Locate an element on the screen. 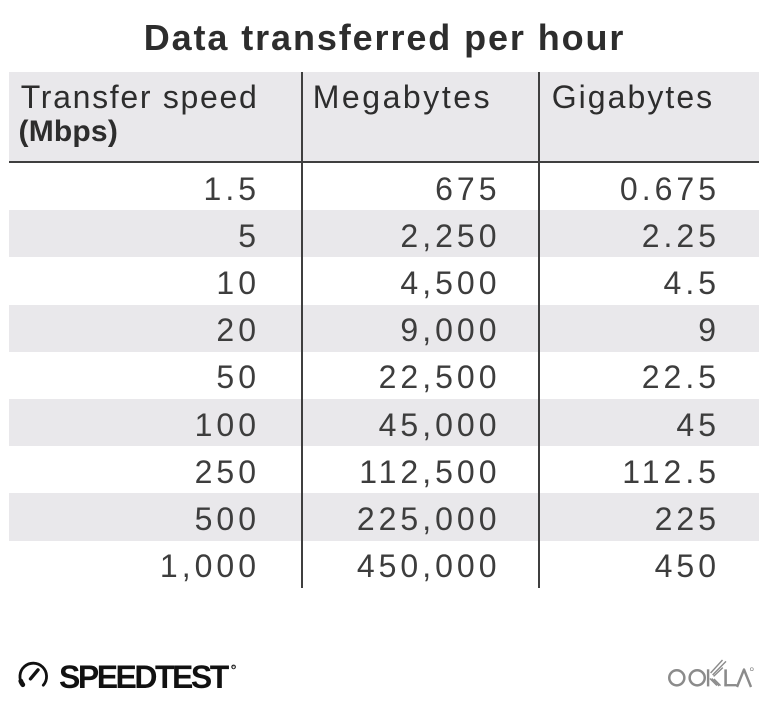  svg-text: R is located at coordinates (233, 667).